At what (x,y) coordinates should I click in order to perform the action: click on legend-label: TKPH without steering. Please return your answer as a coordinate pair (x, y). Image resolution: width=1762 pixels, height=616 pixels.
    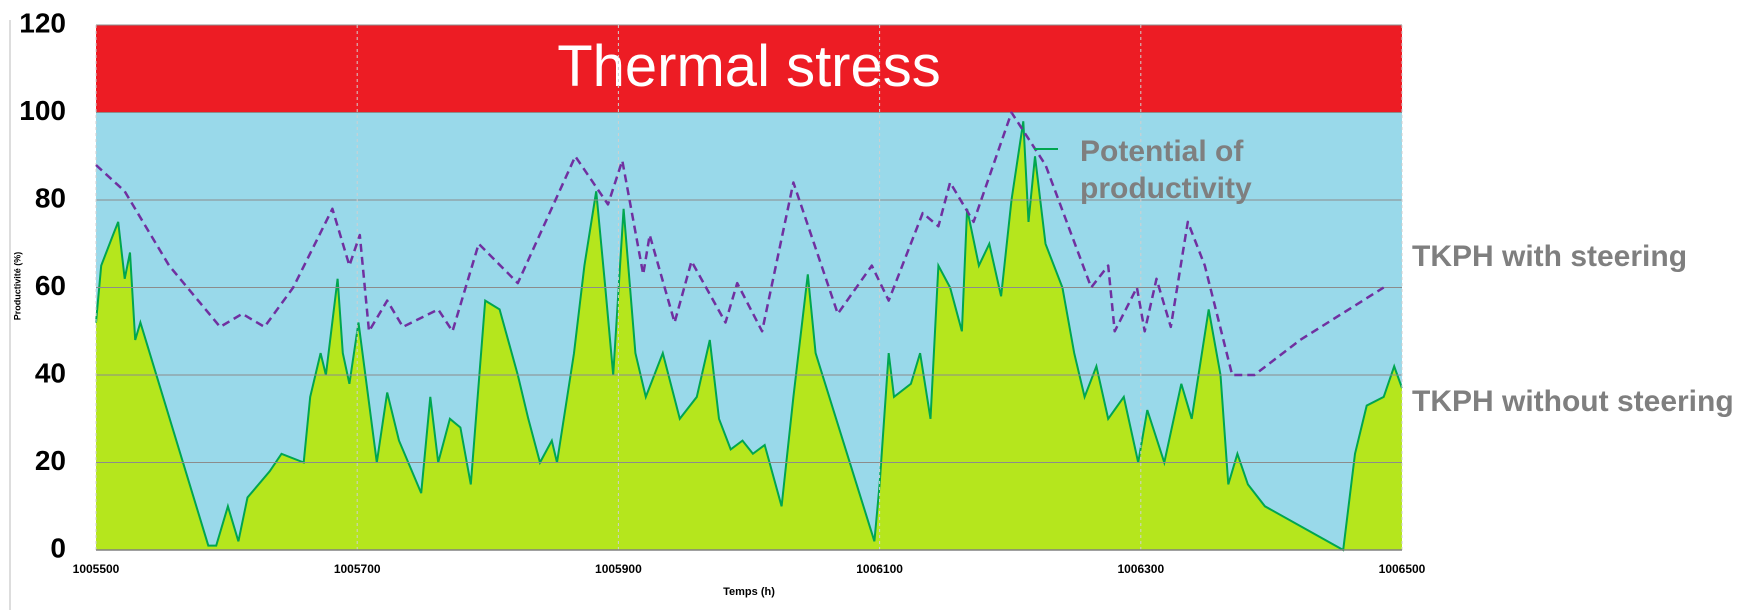
    Looking at the image, I should click on (1573, 401).